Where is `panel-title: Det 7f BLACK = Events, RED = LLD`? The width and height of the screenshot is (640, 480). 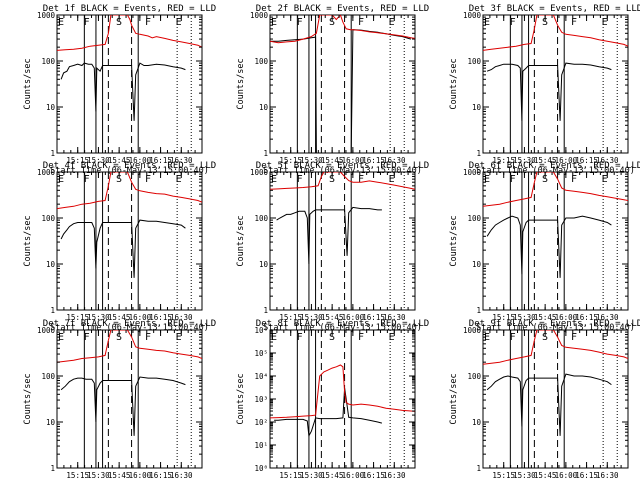 panel-title: Det 7f BLACK = Events, RED = LLD is located at coordinates (129, 324).